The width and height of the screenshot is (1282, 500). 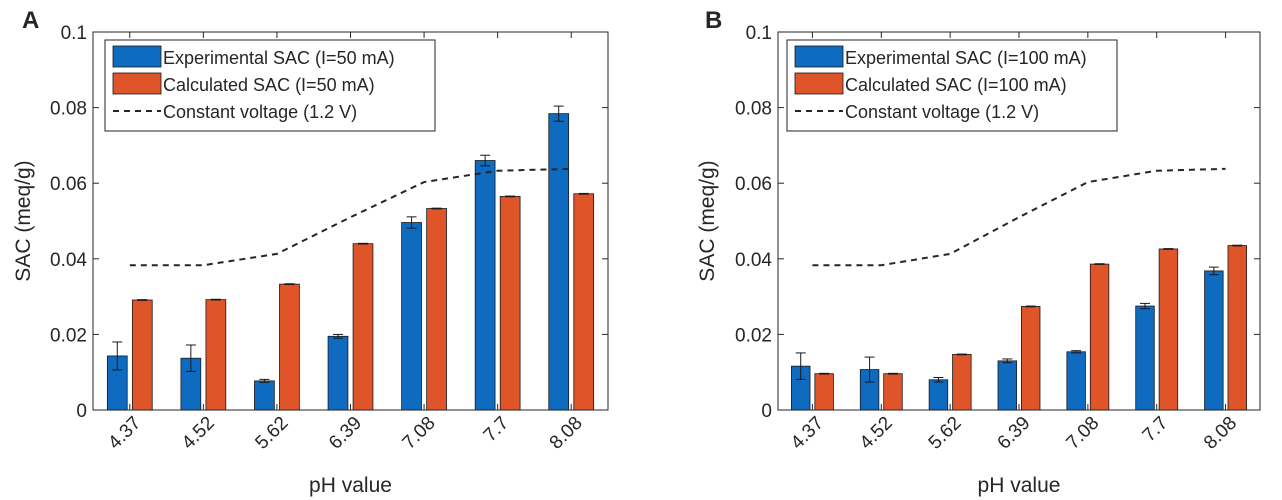 I want to click on panel-label: B, so click(x=713, y=20).